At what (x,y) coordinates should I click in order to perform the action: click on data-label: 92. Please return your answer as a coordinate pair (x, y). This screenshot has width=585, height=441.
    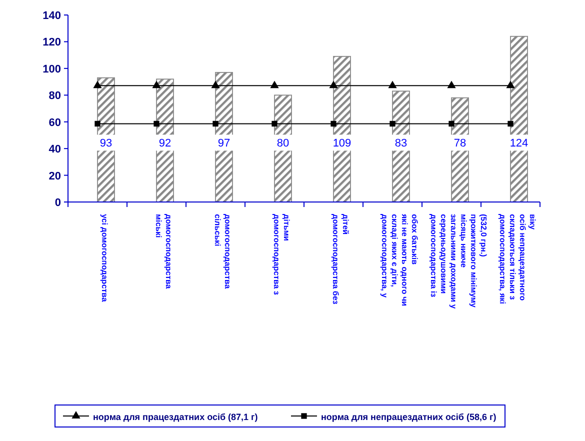
    Looking at the image, I should click on (165, 144).